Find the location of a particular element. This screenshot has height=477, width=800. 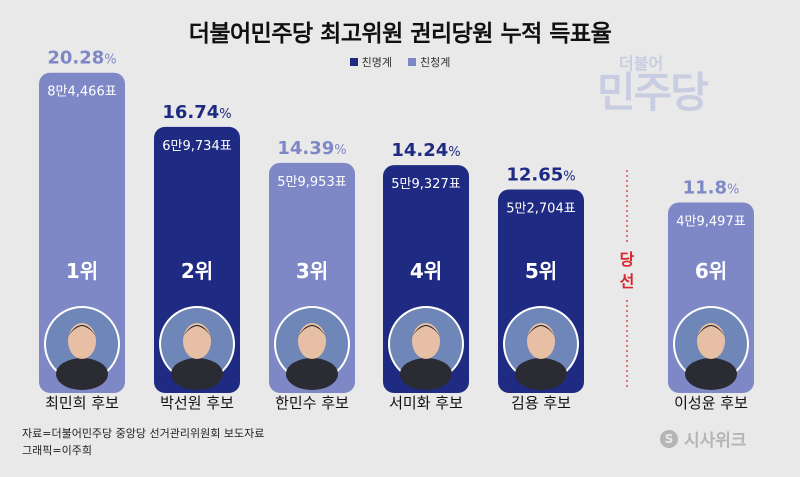

source-note: 자료=더불어민주당 중앙당 선거관리위원회 보도자료 그래픽=이주희 is located at coordinates (143, 442).